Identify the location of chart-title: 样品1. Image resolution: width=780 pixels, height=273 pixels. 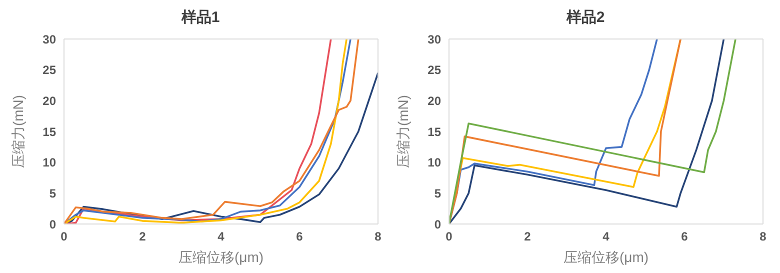
(200, 18).